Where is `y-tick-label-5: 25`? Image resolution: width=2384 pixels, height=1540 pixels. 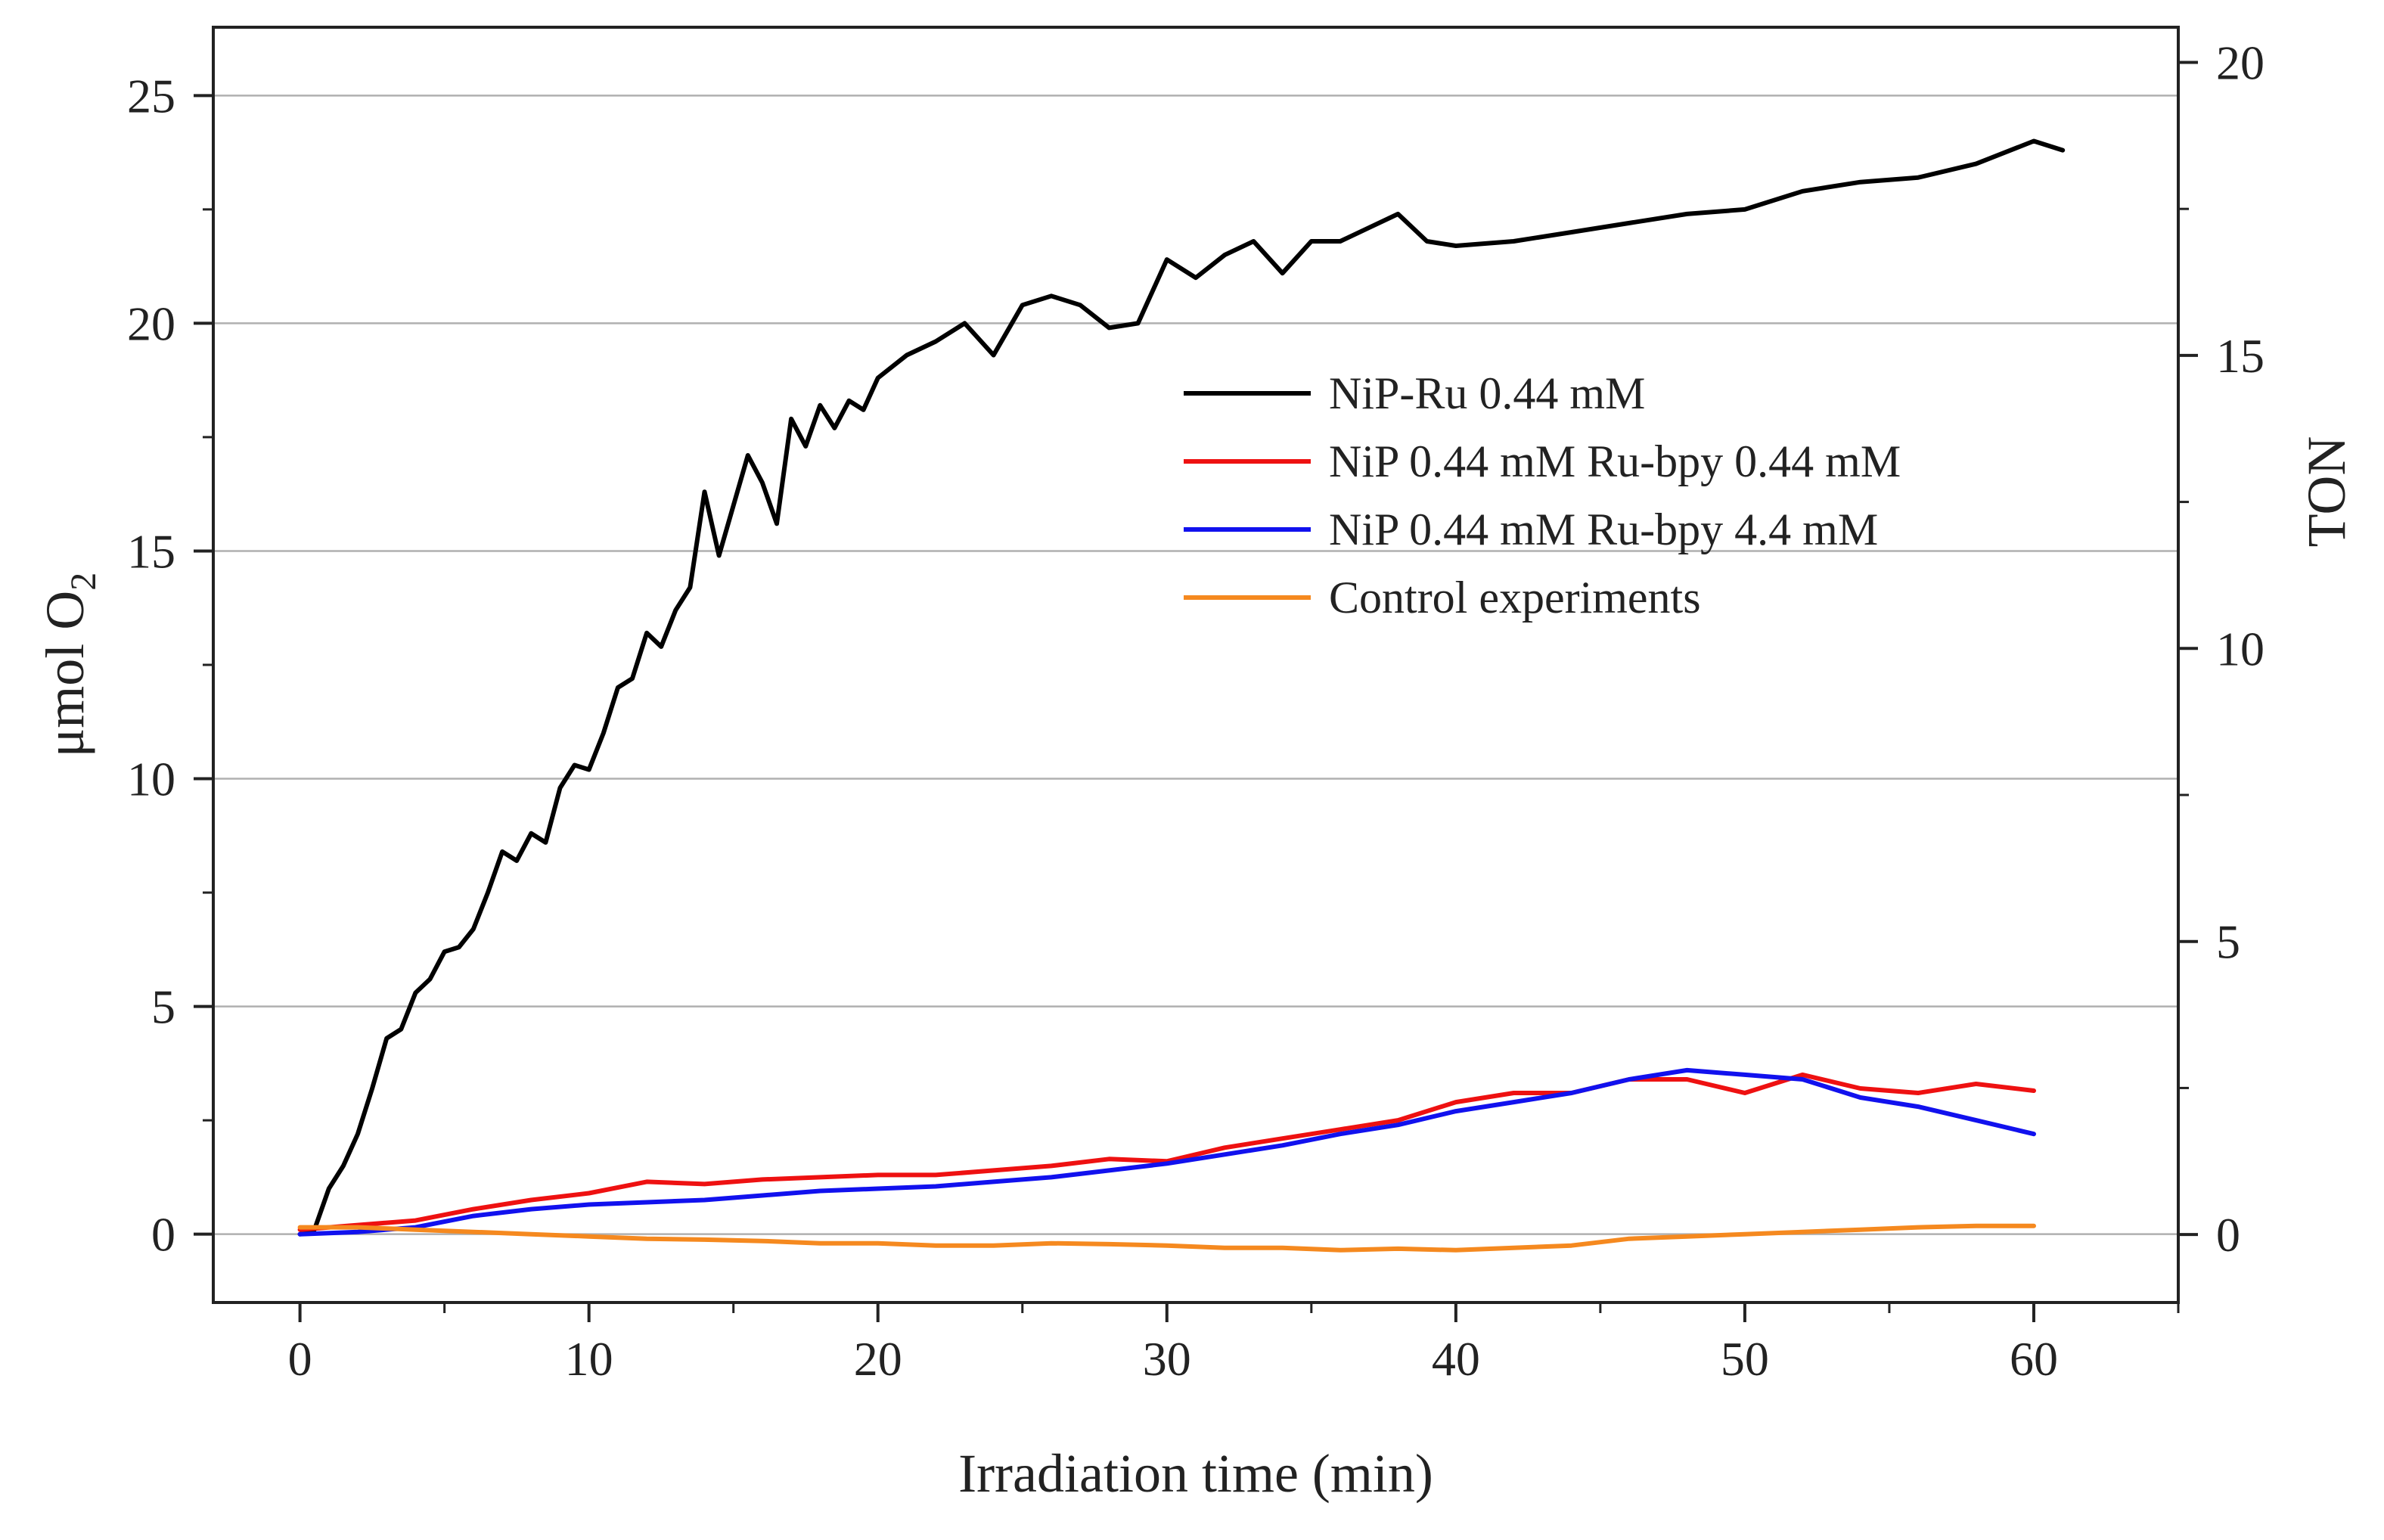 y-tick-label-5: 25 is located at coordinates (151, 96).